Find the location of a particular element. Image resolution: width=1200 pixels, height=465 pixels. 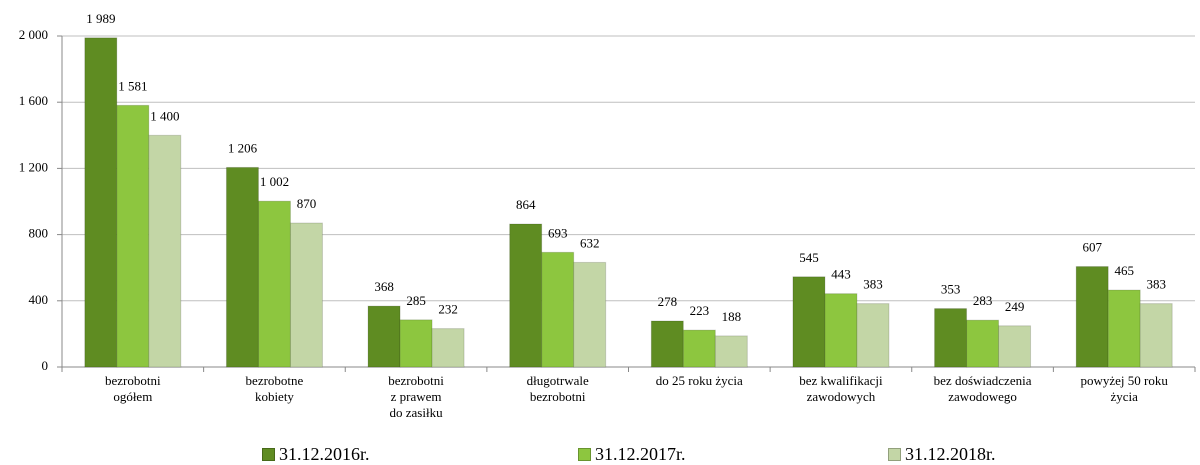

x-tick-label: bezrobotni ogółem is located at coordinates (133, 388).